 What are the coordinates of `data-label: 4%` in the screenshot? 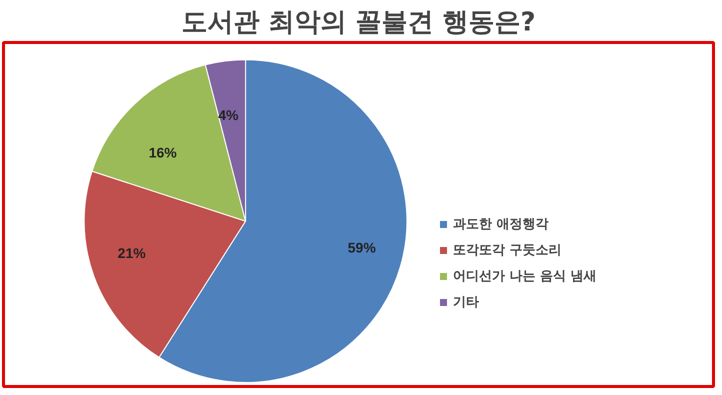 It's located at (229, 115).